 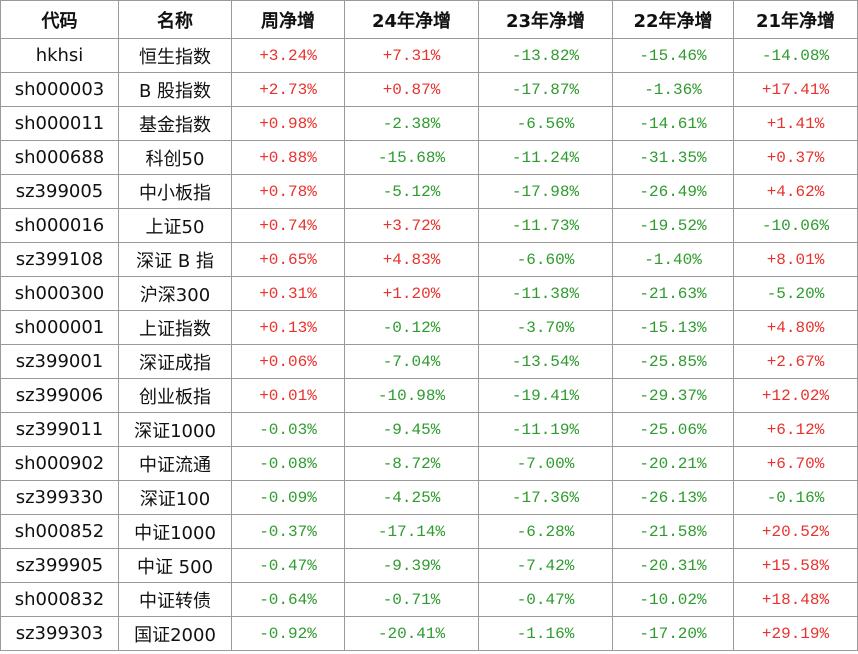 What do you see at coordinates (59, 633) in the screenshot?
I see `code-cell: sz399303` at bounding box center [59, 633].